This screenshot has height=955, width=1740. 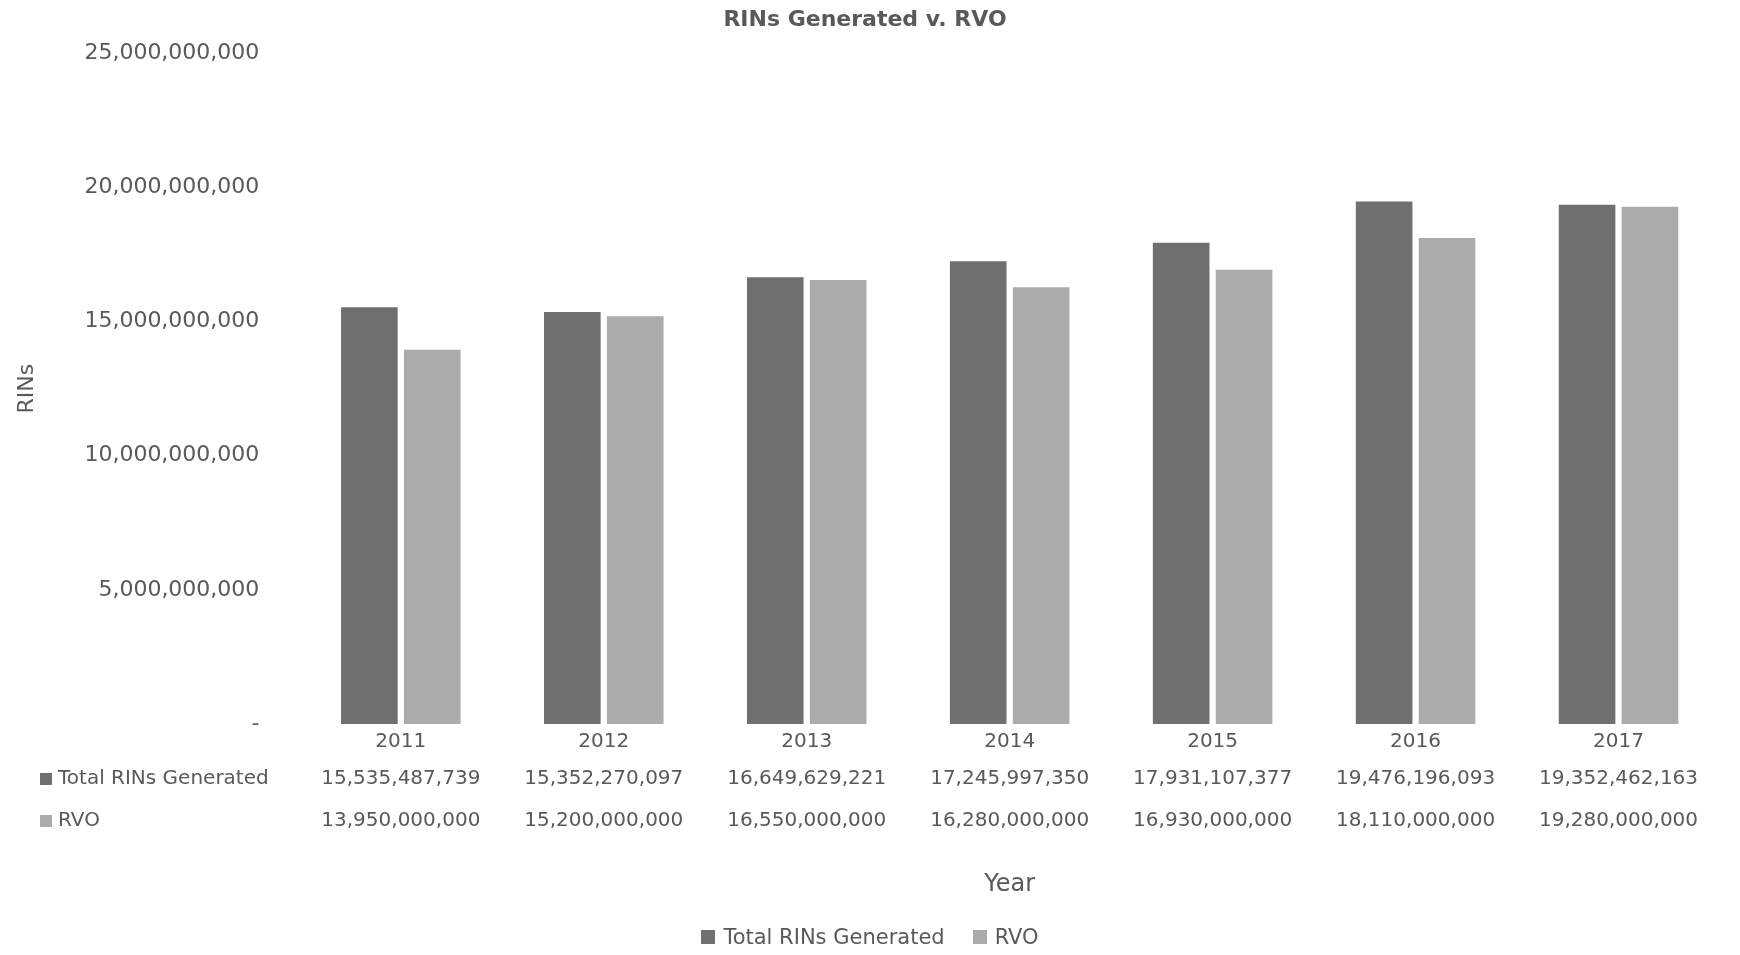 I want to click on legend-label: RVO, so click(x=1016, y=937).